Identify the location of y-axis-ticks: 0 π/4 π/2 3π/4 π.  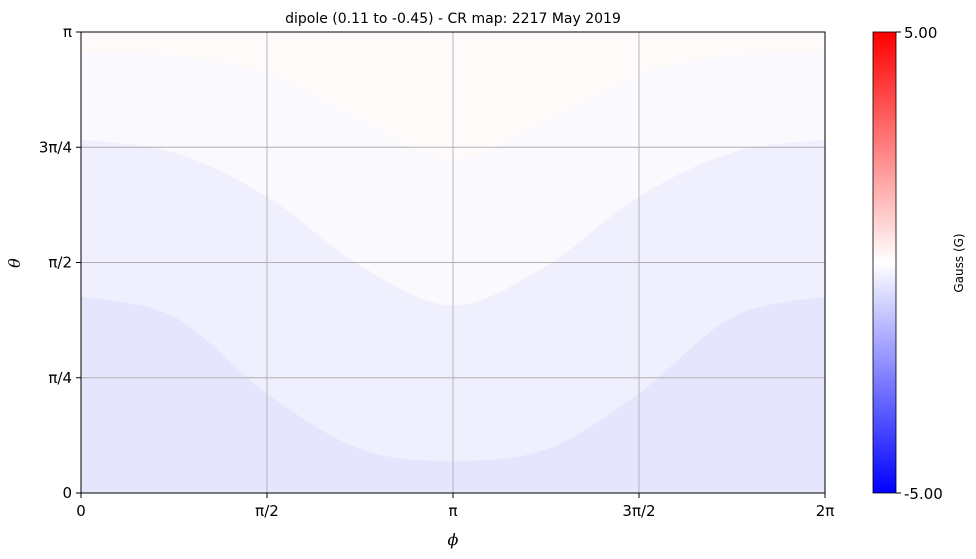
(60, 262).